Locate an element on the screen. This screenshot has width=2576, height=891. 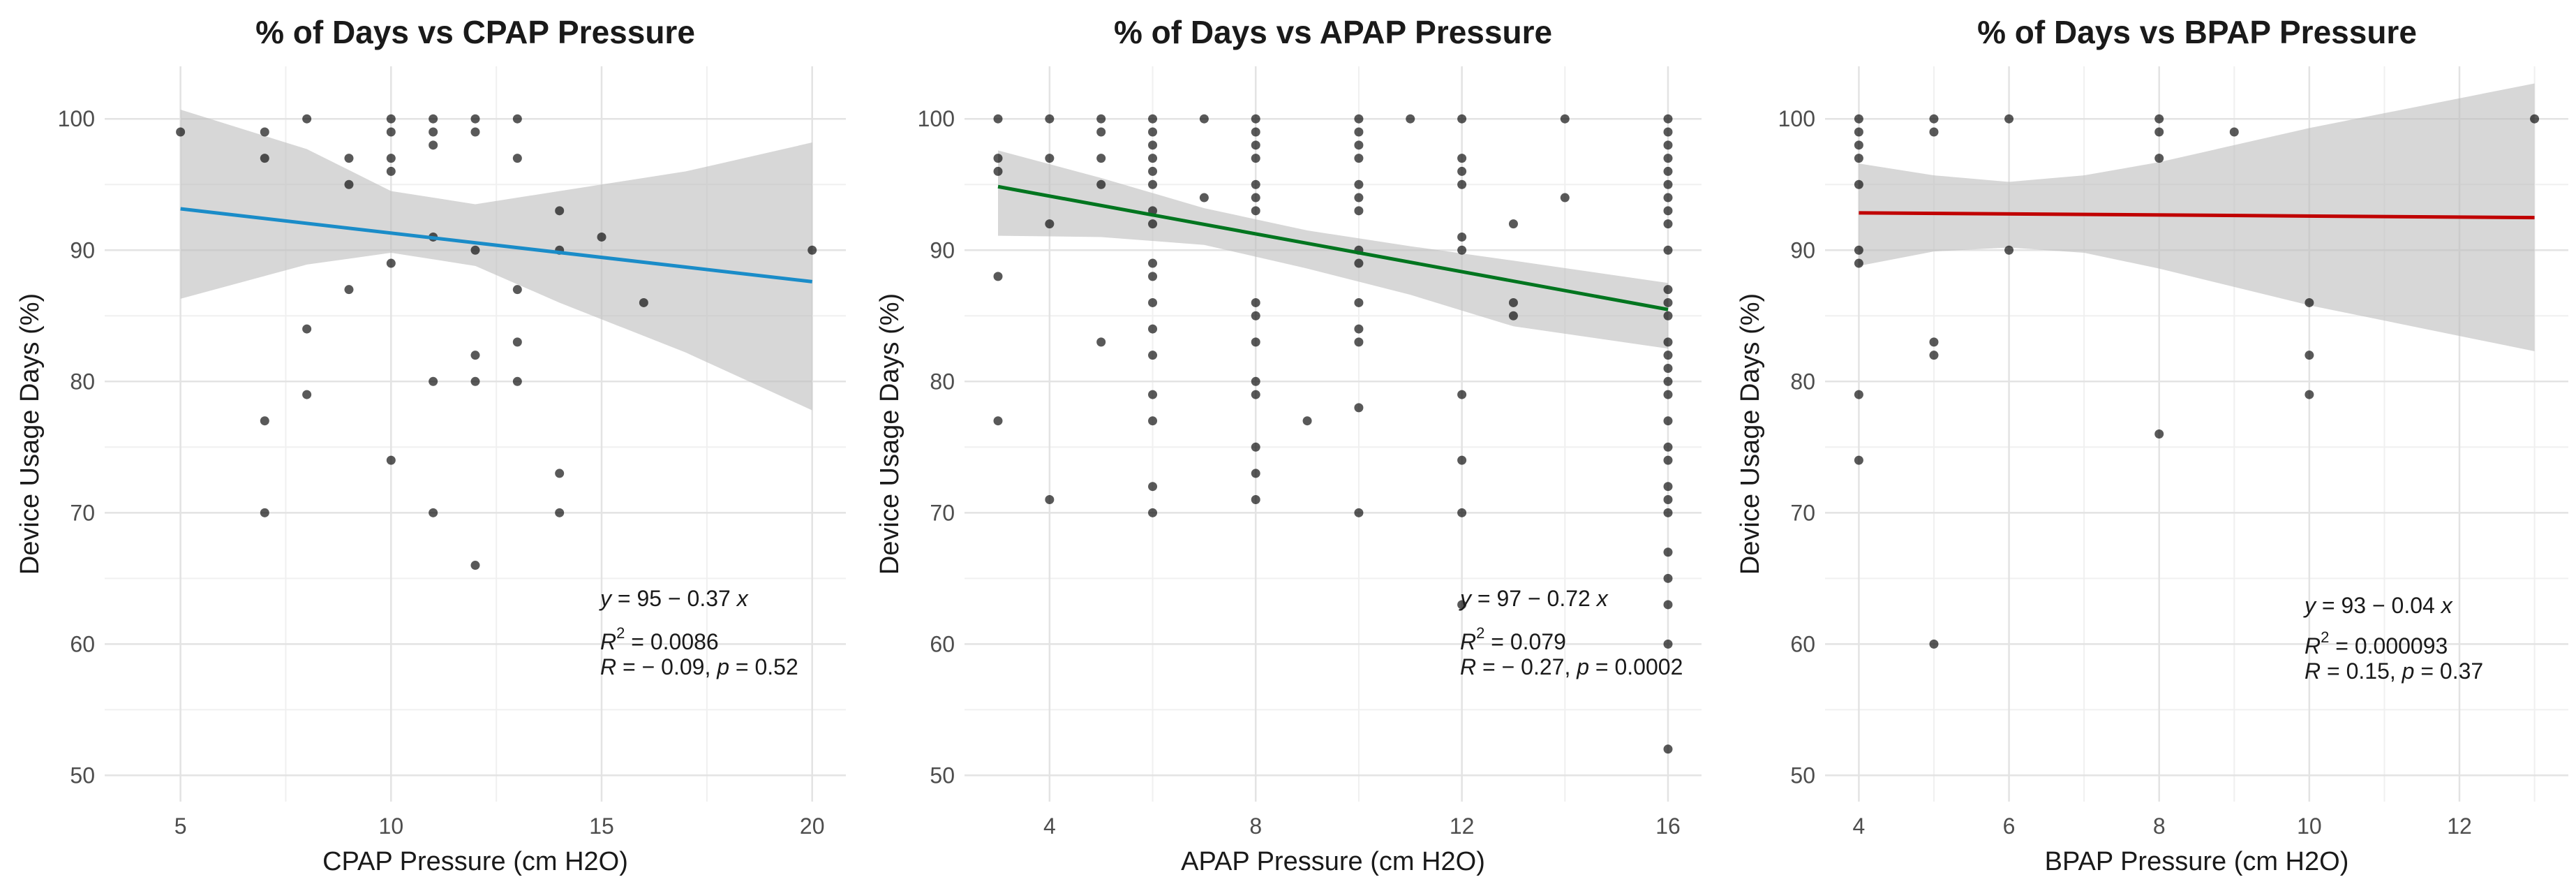
chart-title: % of Days vs CPAP Pressure is located at coordinates (475, 32).